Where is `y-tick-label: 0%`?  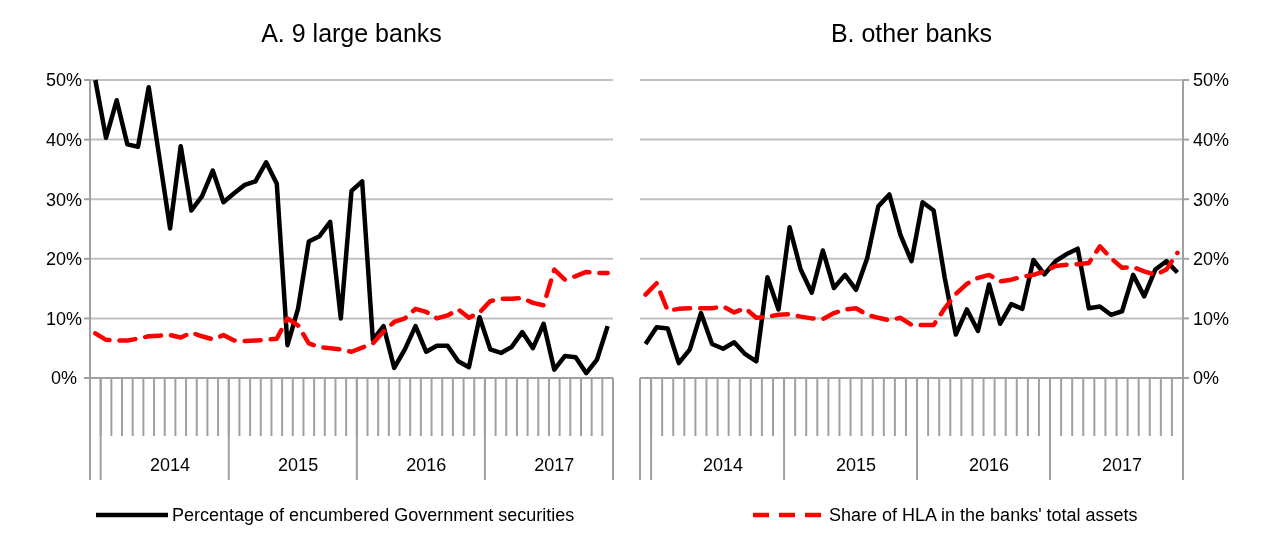 y-tick-label: 0% is located at coordinates (64, 378).